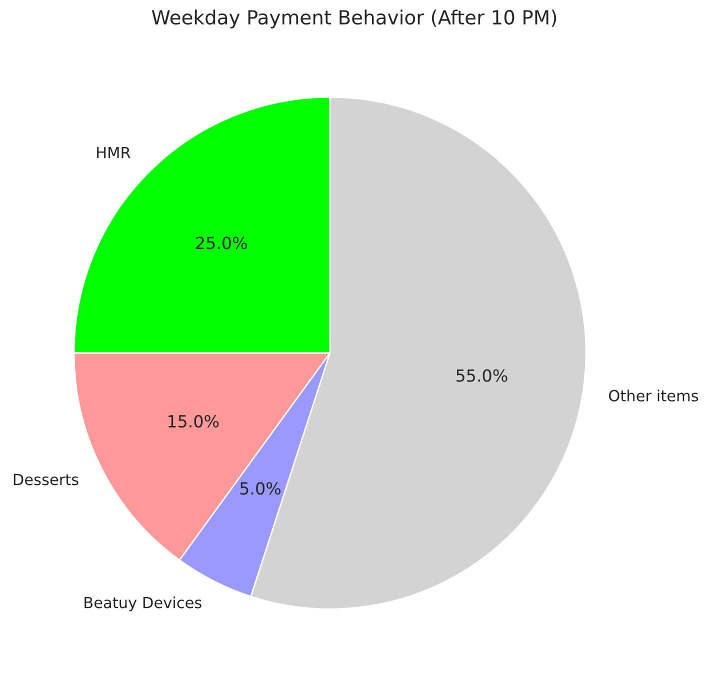 The height and width of the screenshot is (684, 709). Describe the element at coordinates (354, 19) in the screenshot. I see `chart-title: Weekday Payment Behavior (After 10 PM)` at that location.